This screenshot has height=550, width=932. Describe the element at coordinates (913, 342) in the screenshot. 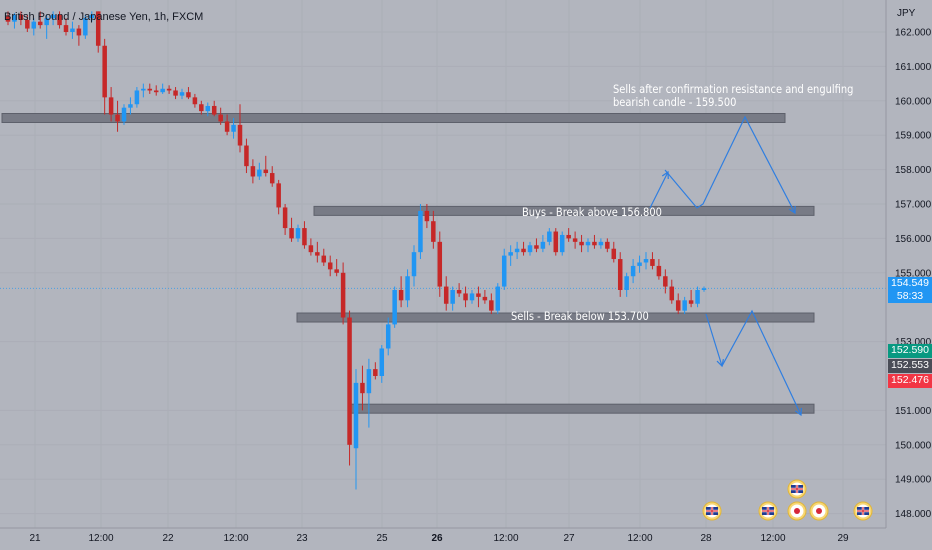

I see `price-tick-label: 153.000` at that location.